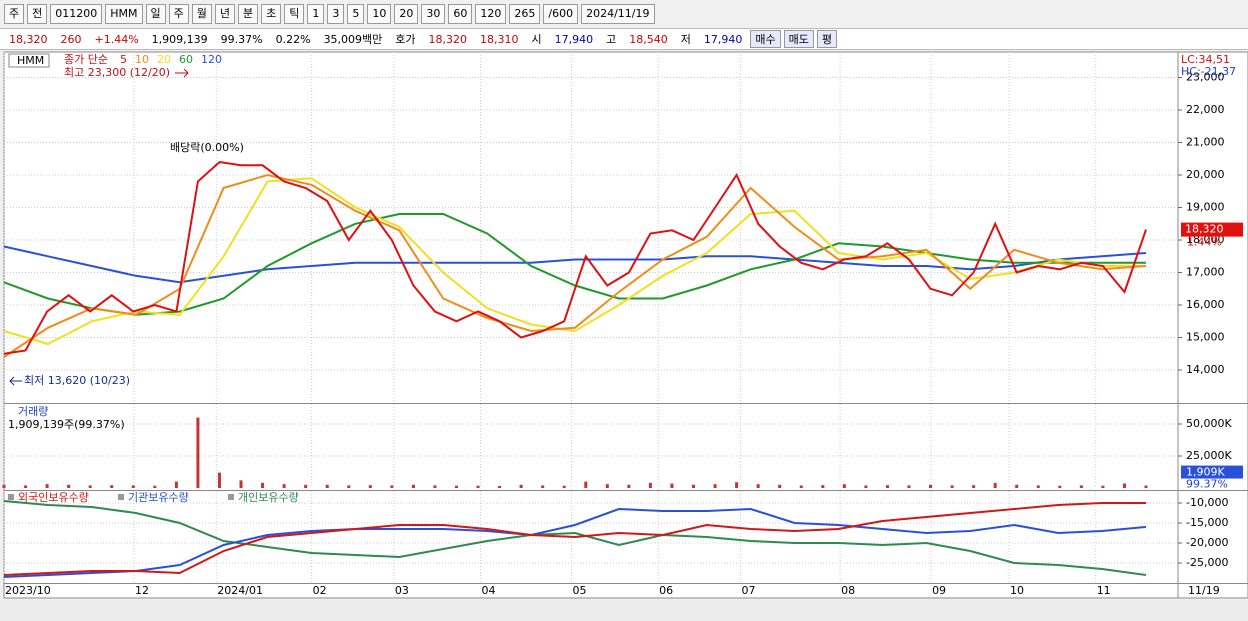 The width and height of the screenshot is (1248, 621). Describe the element at coordinates (1205, 369) in the screenshot. I see `y-tick-label: 14,000` at that location.